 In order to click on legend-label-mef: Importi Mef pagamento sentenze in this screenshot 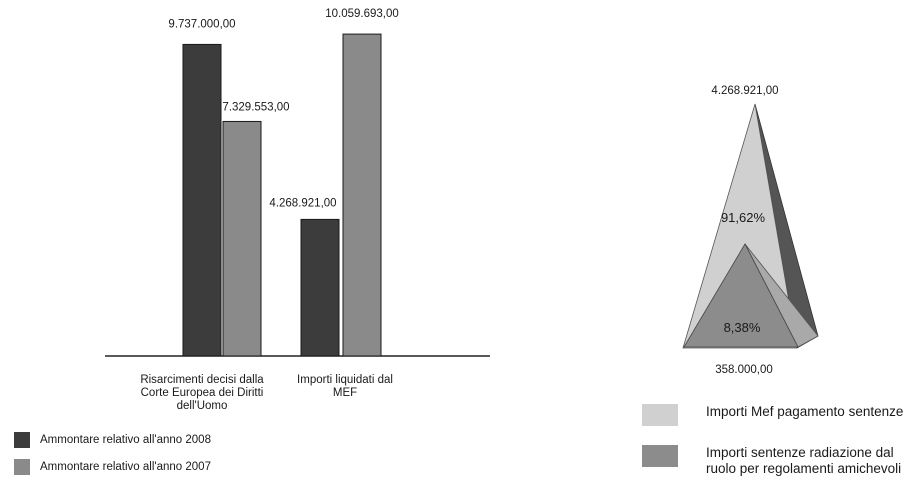, I will do `click(805, 411)`.